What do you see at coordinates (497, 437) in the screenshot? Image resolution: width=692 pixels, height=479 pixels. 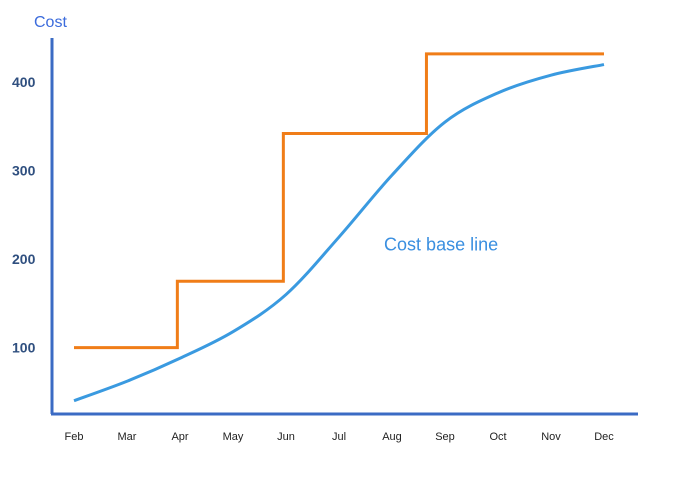 I see `x-tick-label: Oct` at bounding box center [497, 437].